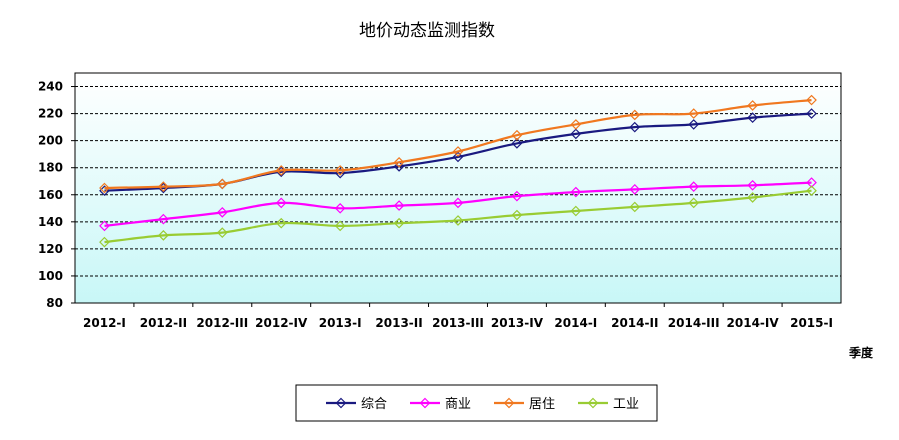  Describe the element at coordinates (374, 404) in the screenshot. I see `legend-label: 综合` at that location.